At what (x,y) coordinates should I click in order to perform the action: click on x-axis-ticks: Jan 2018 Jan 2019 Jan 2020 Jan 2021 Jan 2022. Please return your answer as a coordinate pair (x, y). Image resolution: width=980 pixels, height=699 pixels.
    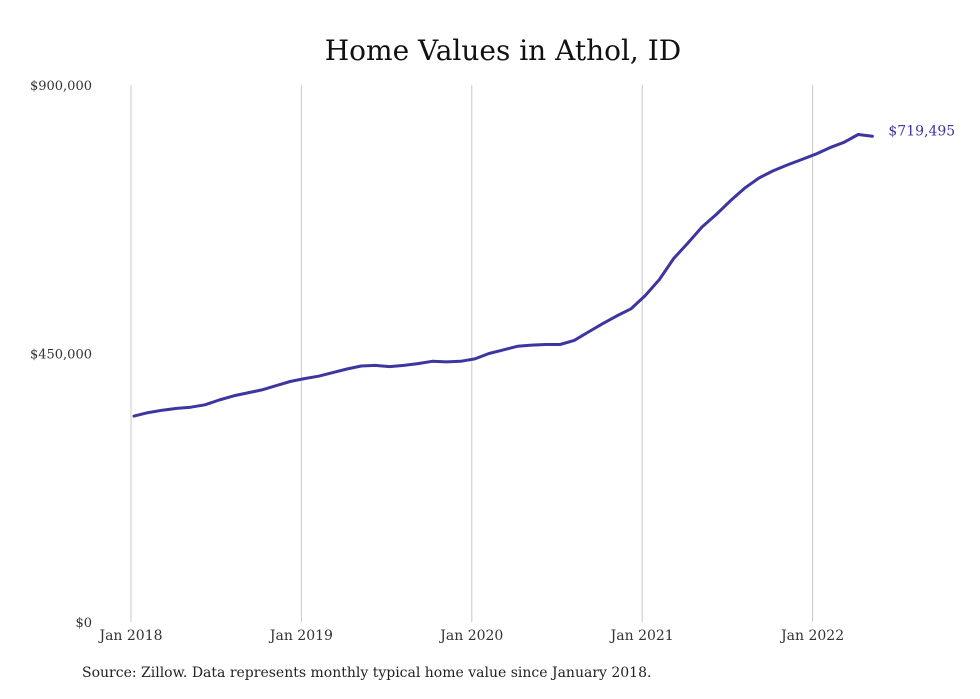
    Looking at the image, I should click on (470, 636).